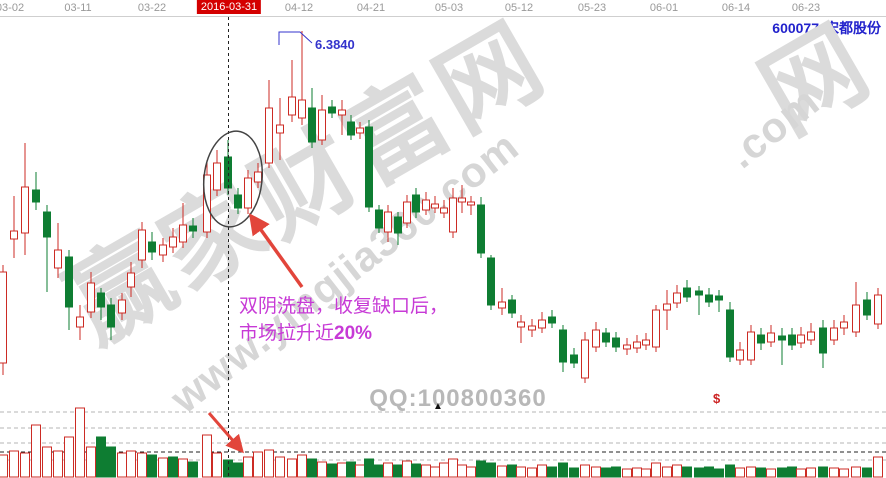  Describe the element at coordinates (233, 179) in the screenshot. I see `highlight-ellipse` at that location.